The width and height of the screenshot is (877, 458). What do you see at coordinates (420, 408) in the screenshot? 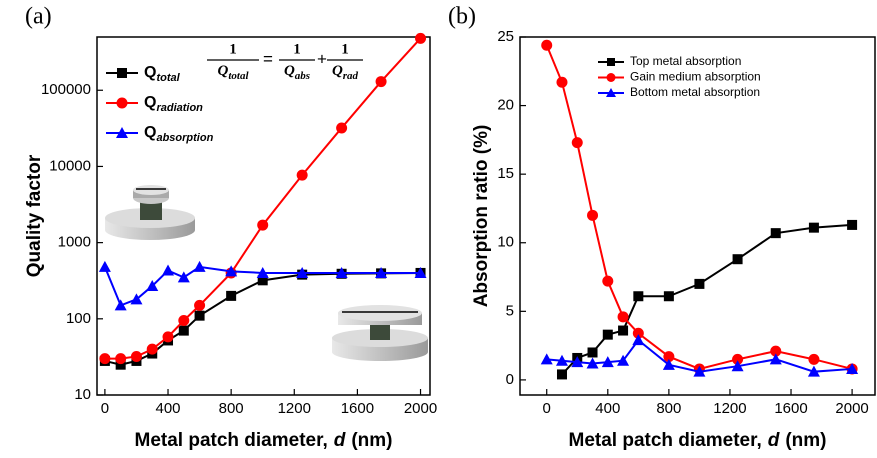
I see `x-tick-label: 2000` at bounding box center [420, 408].